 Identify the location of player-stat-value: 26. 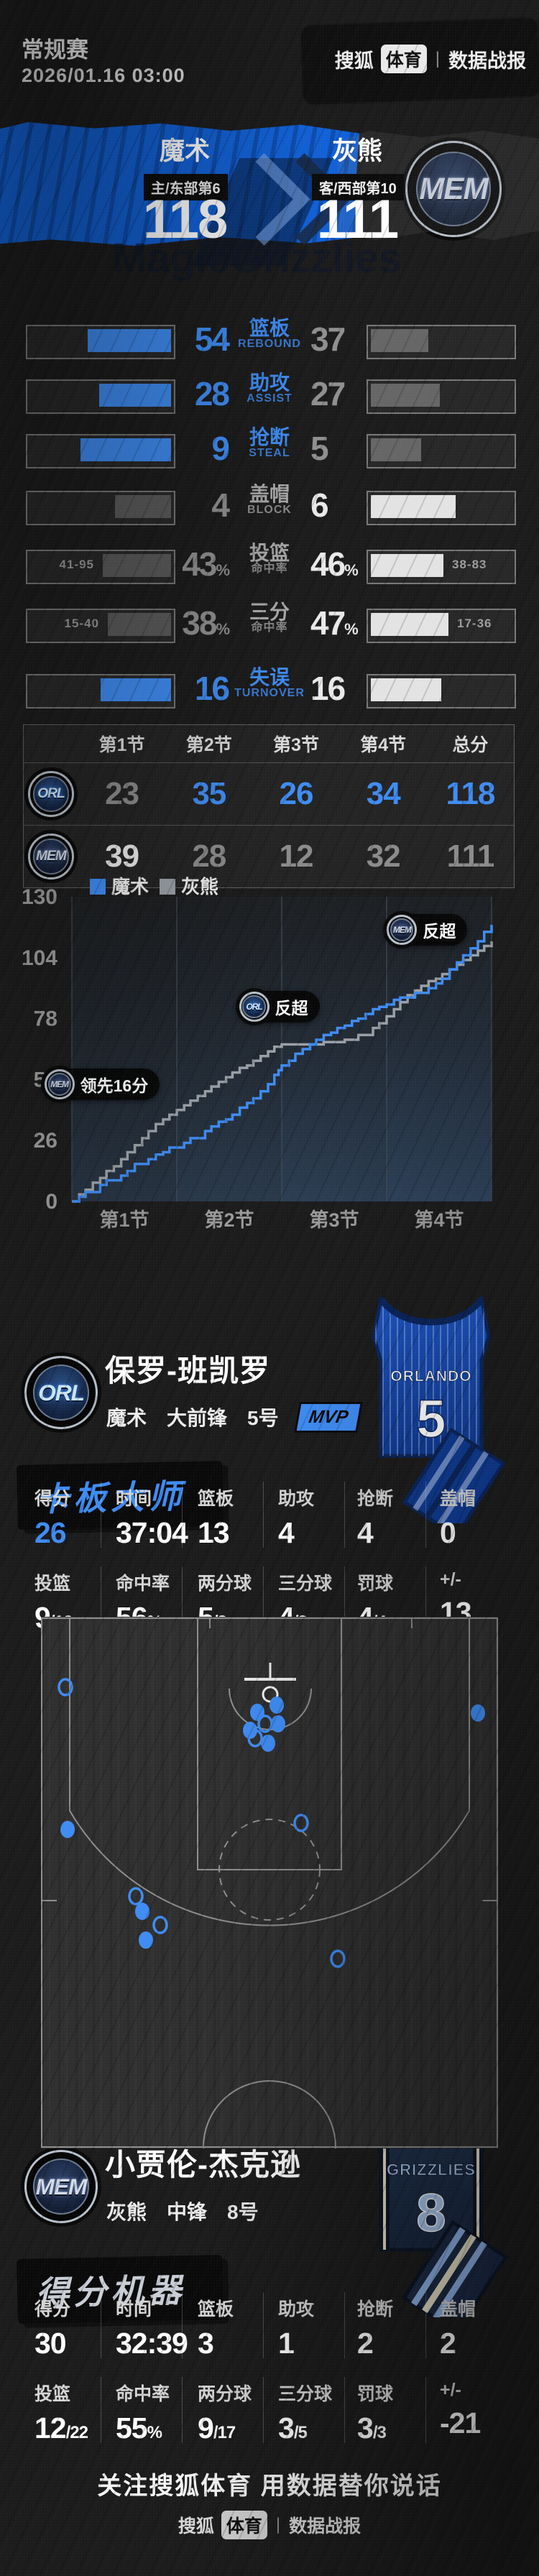
(50, 1532).